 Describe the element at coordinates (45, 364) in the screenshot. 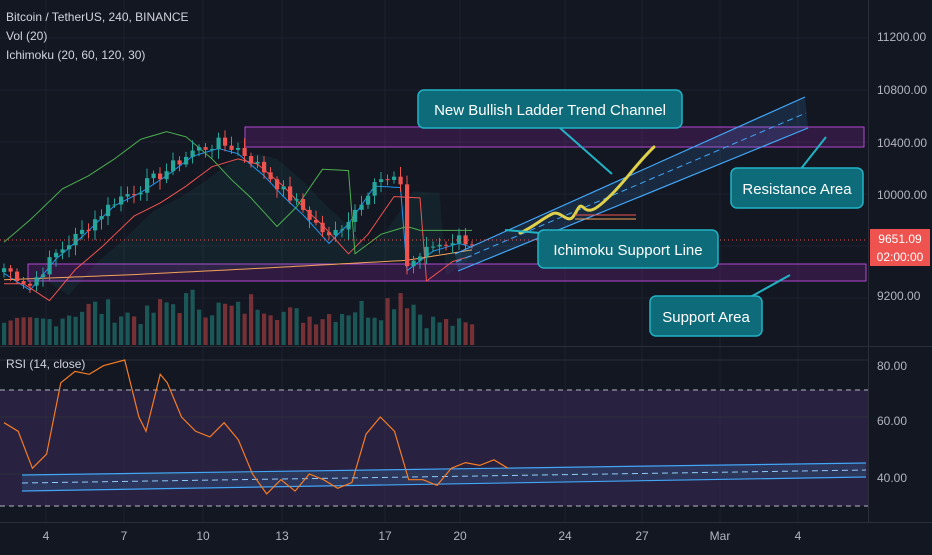

I see `rsi-label: RSI (14, close)` at that location.